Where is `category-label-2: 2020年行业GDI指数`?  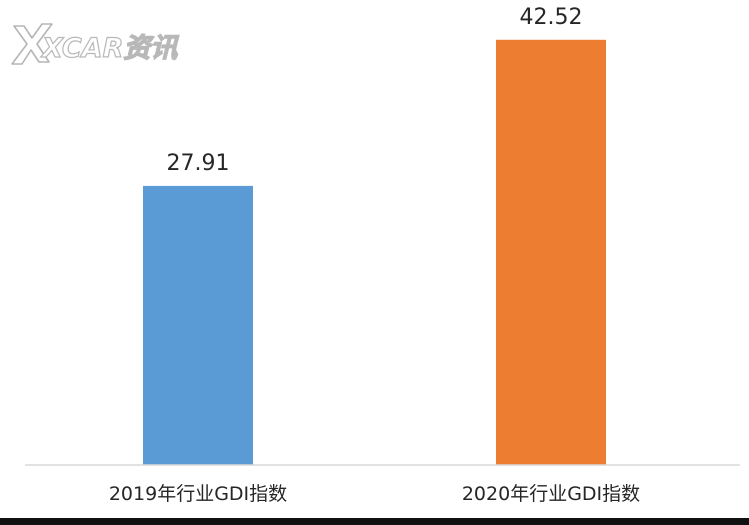
category-label-2: 2020年行业GDI指数 is located at coordinates (551, 494).